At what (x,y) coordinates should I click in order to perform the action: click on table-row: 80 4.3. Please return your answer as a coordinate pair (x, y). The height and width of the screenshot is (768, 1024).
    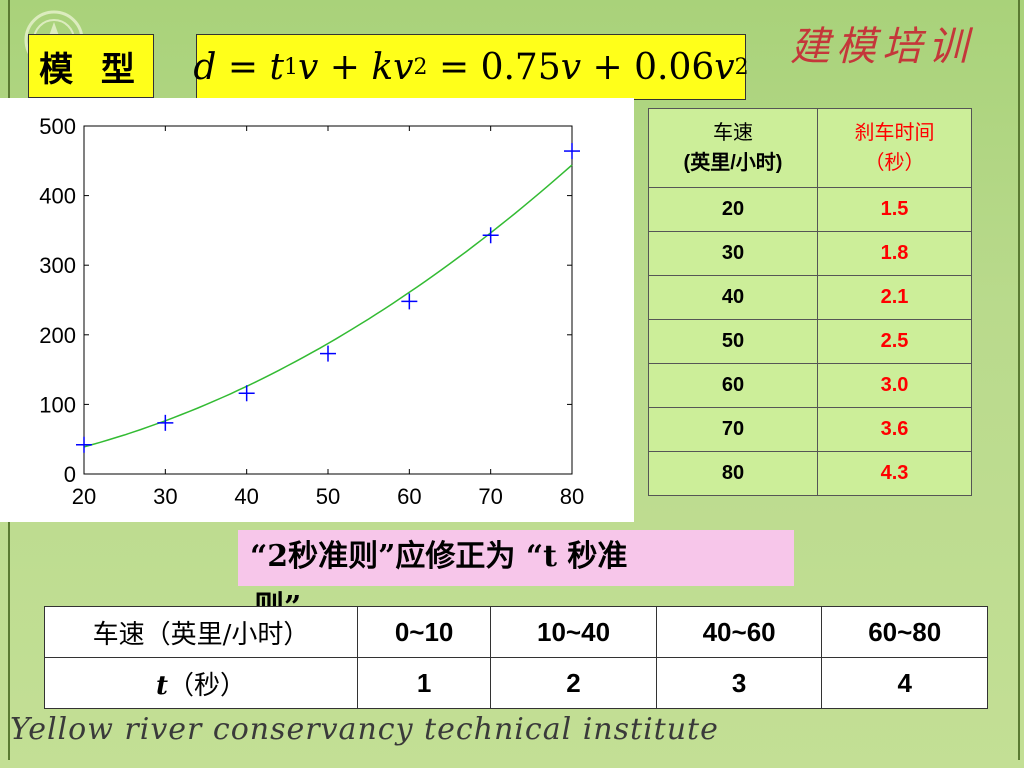
    Looking at the image, I should click on (810, 473).